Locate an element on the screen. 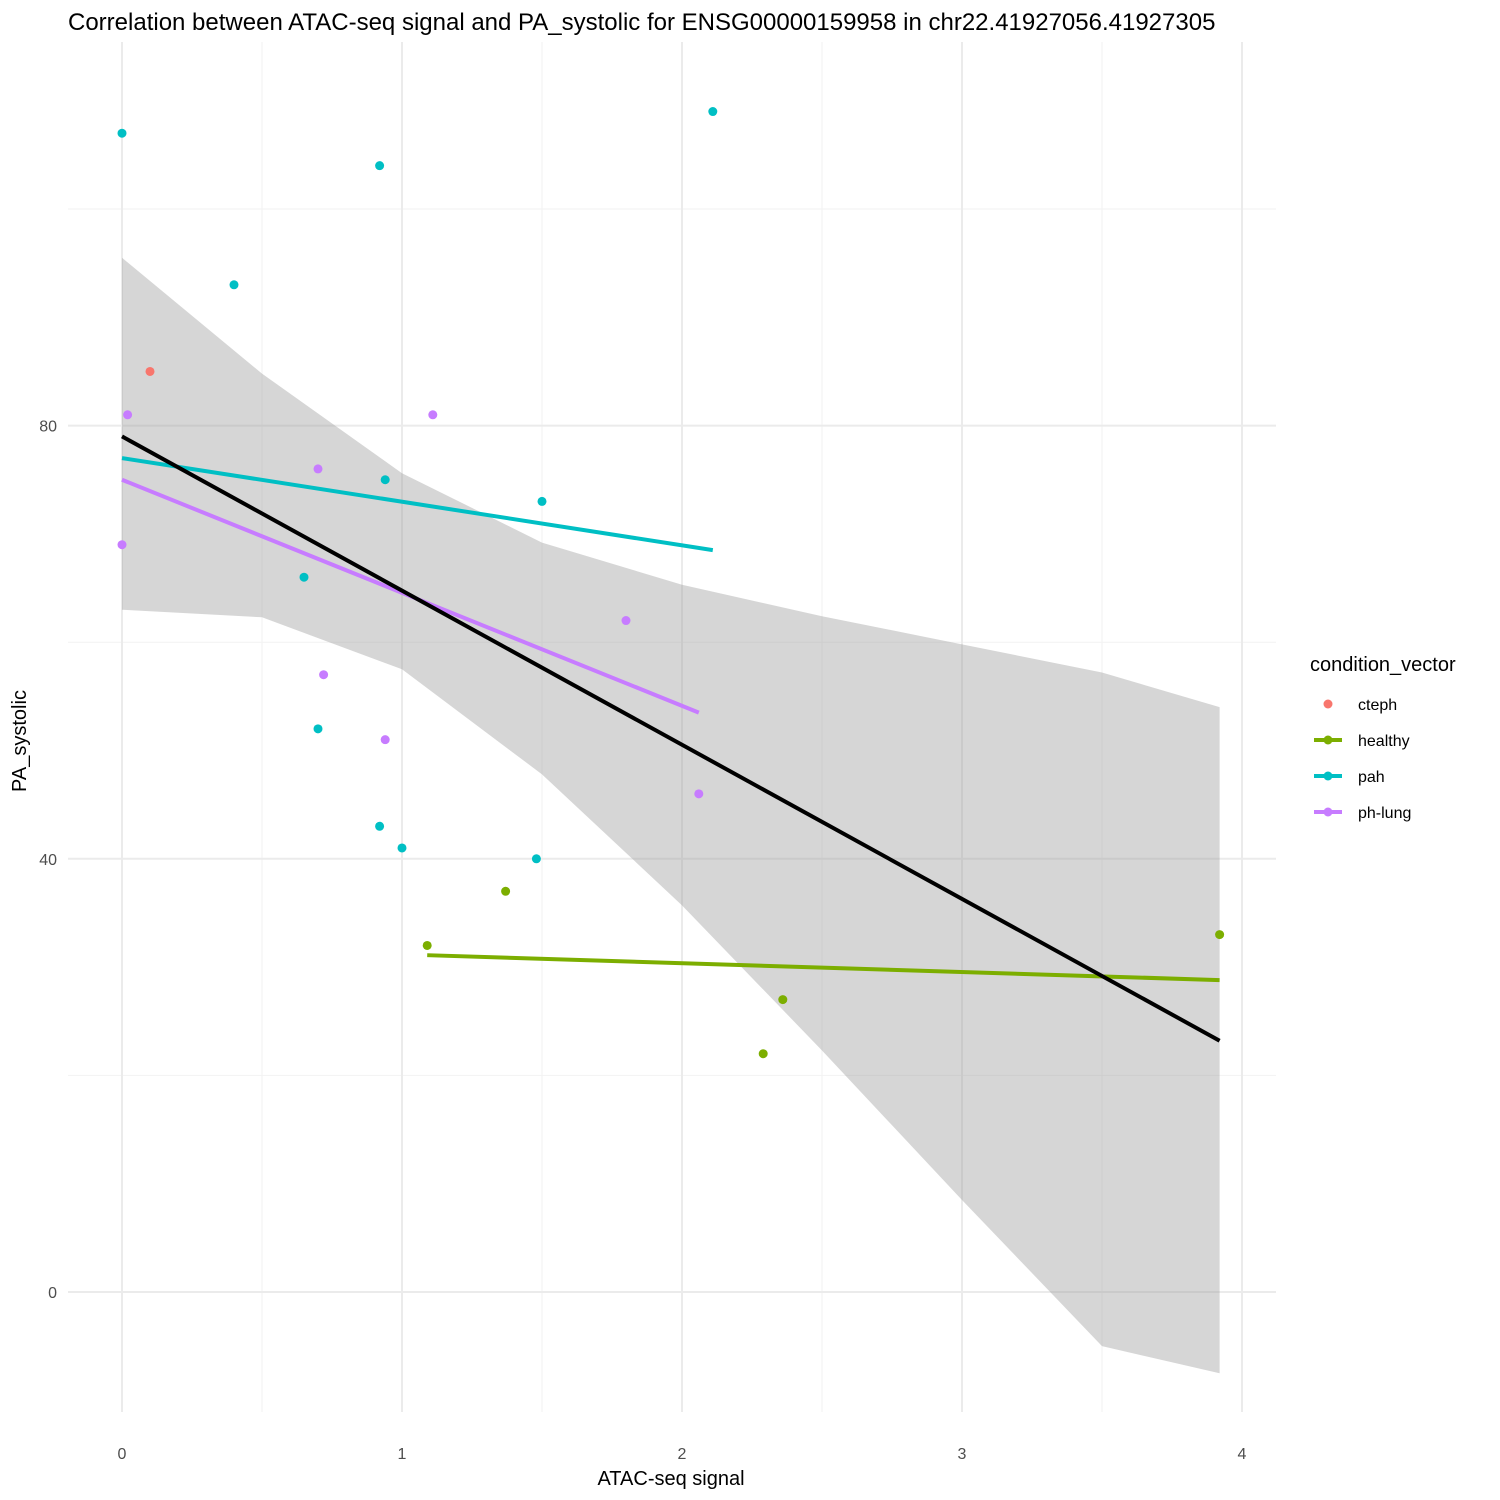 This screenshot has width=1500, height=1500. legend-item-healthy: healthy is located at coordinates (1362, 741).